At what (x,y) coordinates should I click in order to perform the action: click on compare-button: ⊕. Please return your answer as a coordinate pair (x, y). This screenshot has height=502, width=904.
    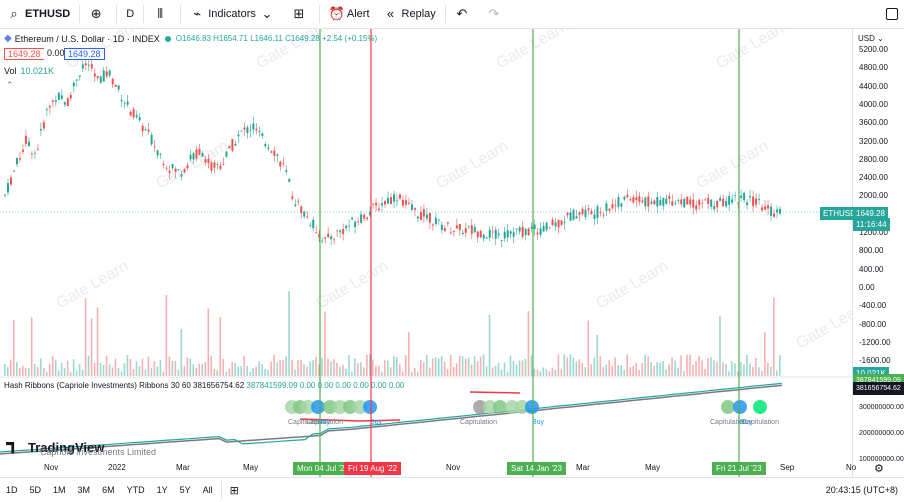
    Looking at the image, I should click on (98, 14).